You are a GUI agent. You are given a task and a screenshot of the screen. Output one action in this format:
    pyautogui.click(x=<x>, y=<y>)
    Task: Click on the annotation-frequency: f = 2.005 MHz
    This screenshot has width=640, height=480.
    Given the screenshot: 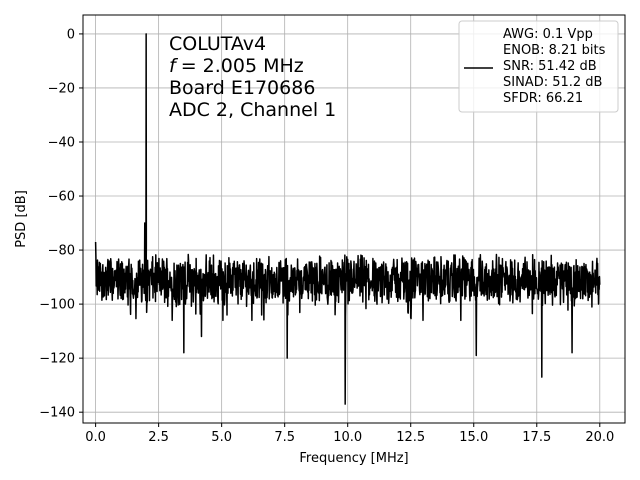 What is the action you would take?
    pyautogui.click(x=236, y=66)
    